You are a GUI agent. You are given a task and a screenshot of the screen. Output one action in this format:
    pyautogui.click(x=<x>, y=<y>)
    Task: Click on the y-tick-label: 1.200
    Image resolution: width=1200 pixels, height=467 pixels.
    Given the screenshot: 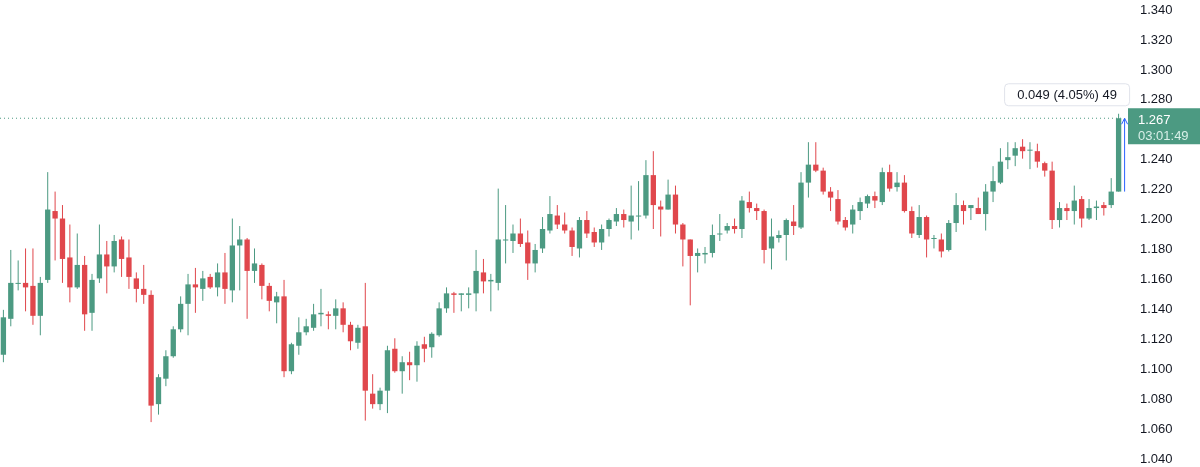 What is the action you would take?
    pyautogui.click(x=1156, y=219)
    